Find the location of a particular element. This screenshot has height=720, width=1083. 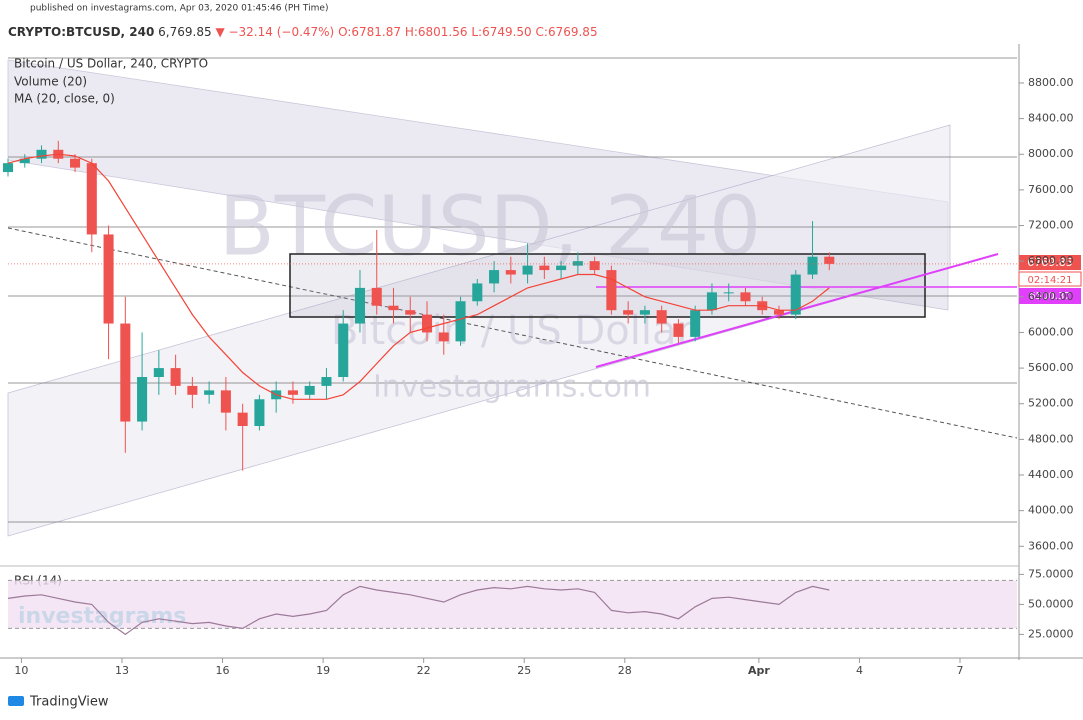

rsi-line is located at coordinates (418, 610).